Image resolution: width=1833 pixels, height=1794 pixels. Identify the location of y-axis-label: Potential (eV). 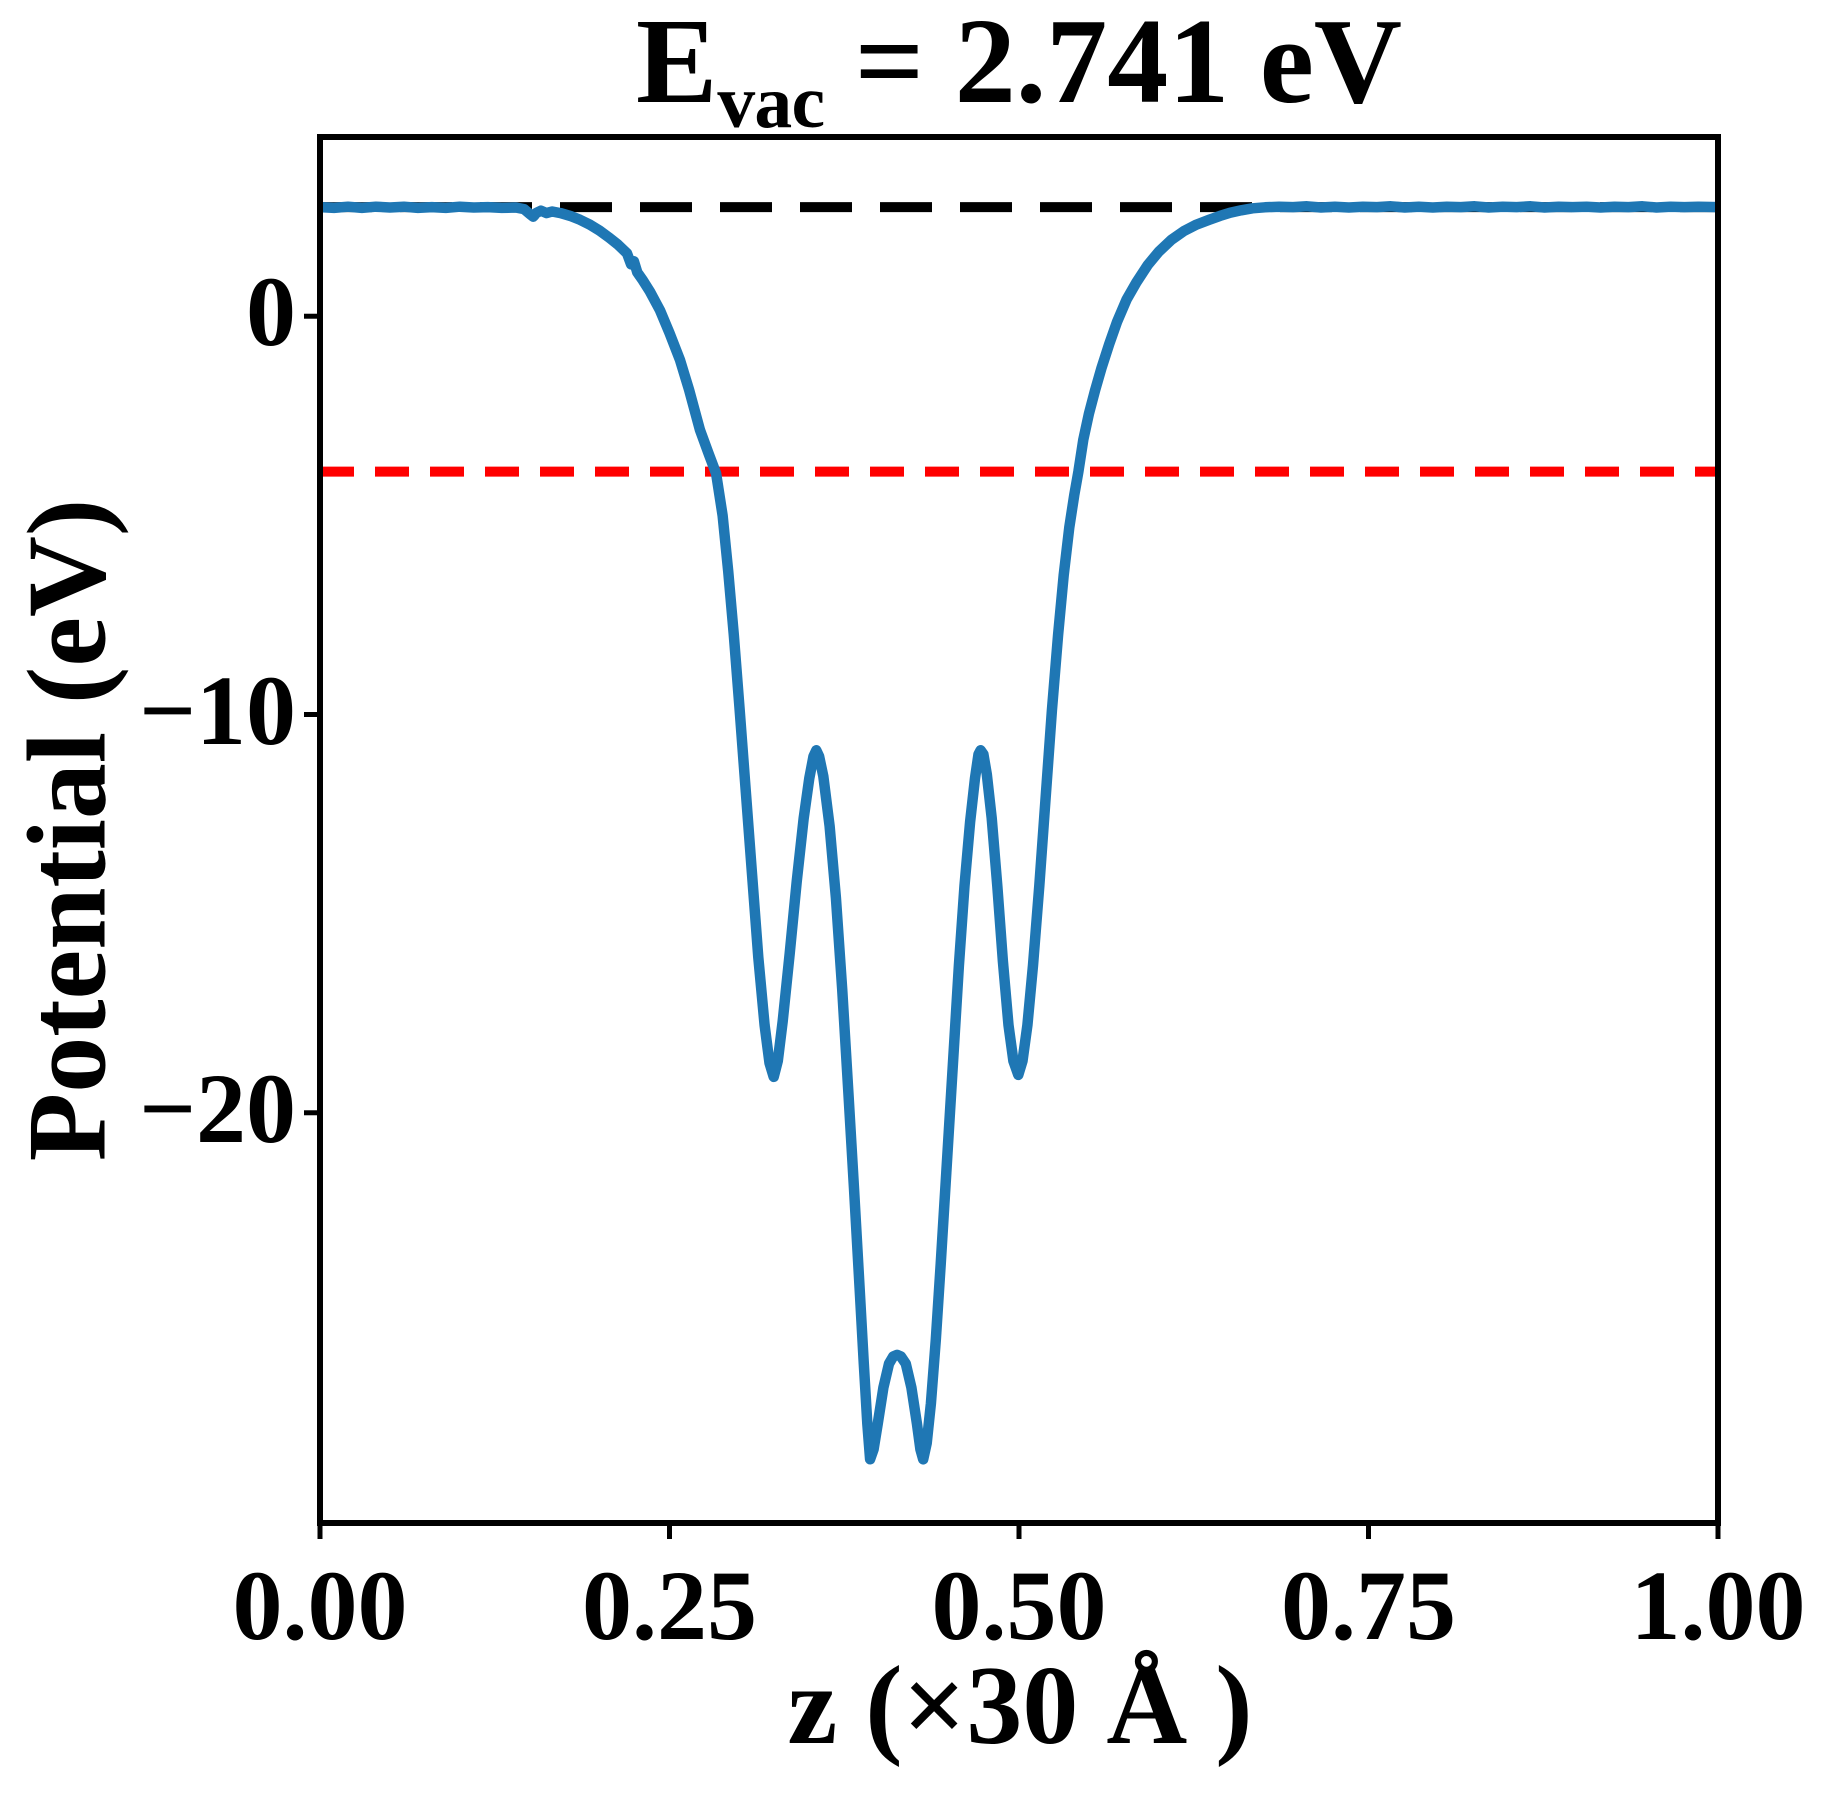
(67, 830).